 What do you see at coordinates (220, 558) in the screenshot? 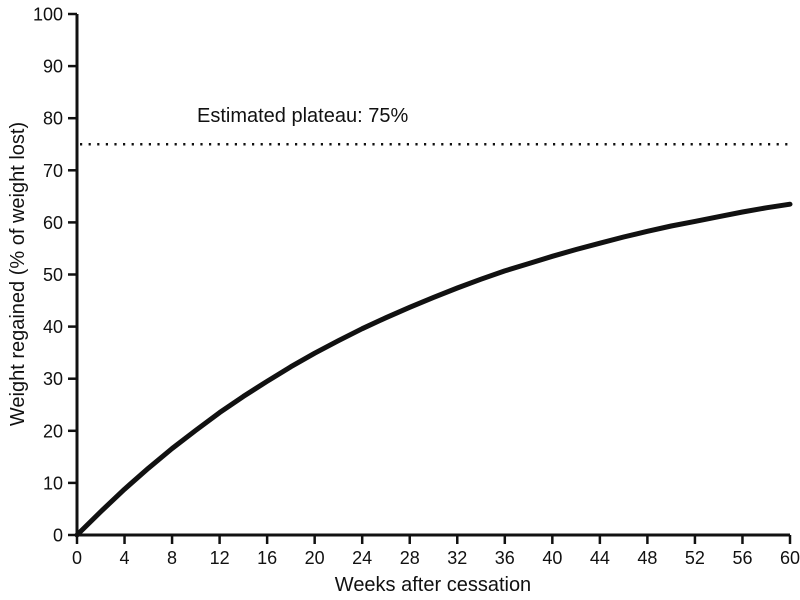
I see `x-tick-label: 12` at bounding box center [220, 558].